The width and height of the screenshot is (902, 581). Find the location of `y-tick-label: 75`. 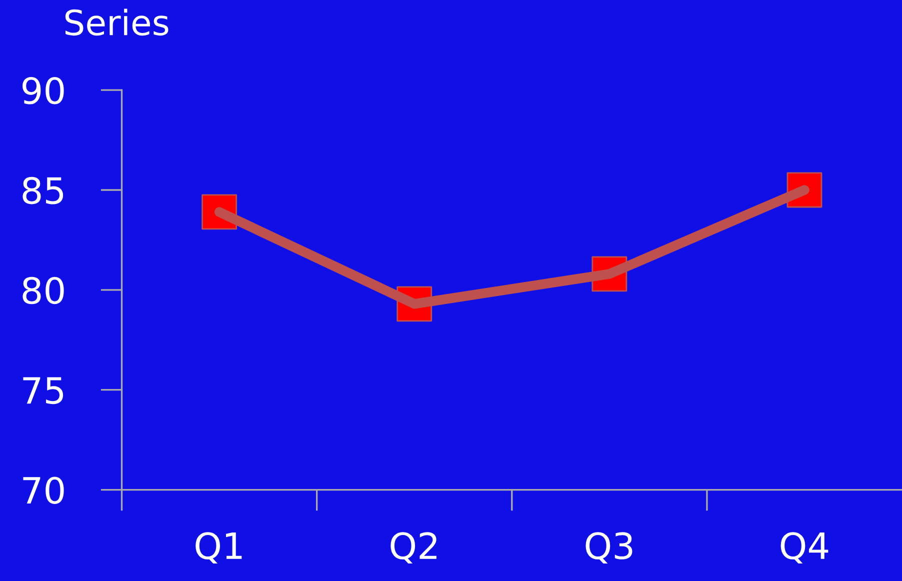

y-tick-label: 75 is located at coordinates (43, 390).